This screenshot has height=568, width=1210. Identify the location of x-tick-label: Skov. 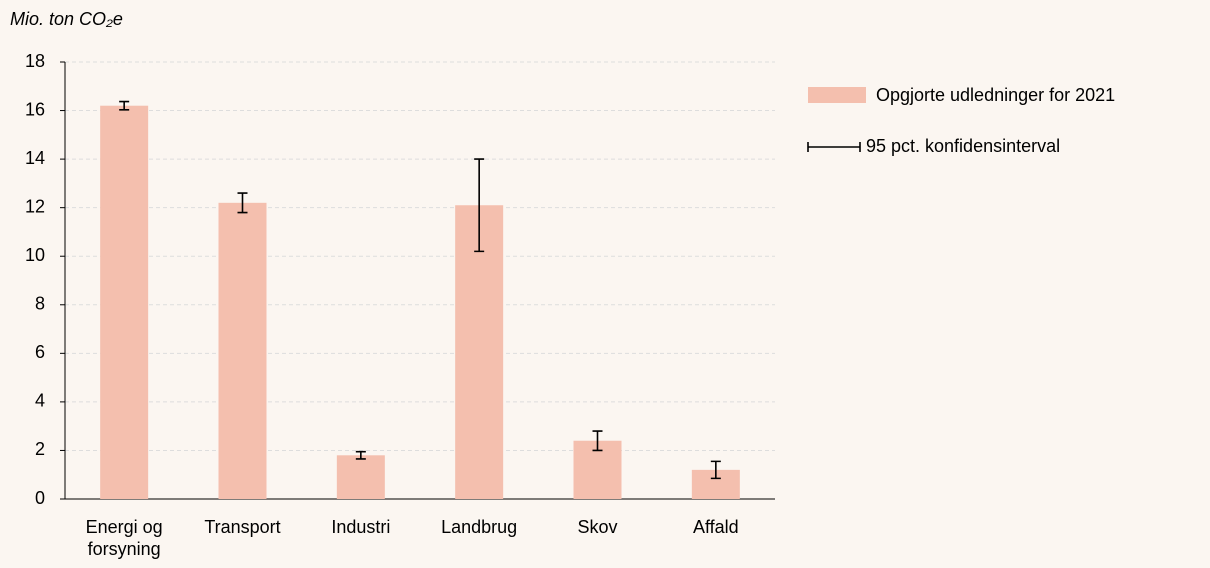
(597, 527).